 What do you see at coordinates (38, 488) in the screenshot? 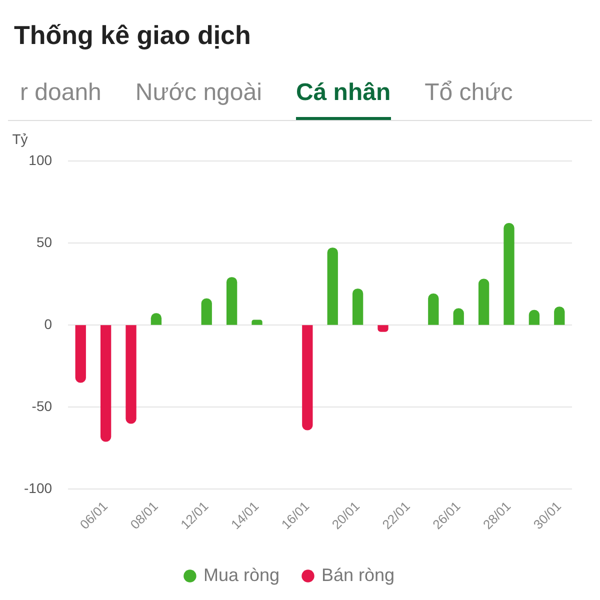
I see `y-tick-label: -100` at bounding box center [38, 488].